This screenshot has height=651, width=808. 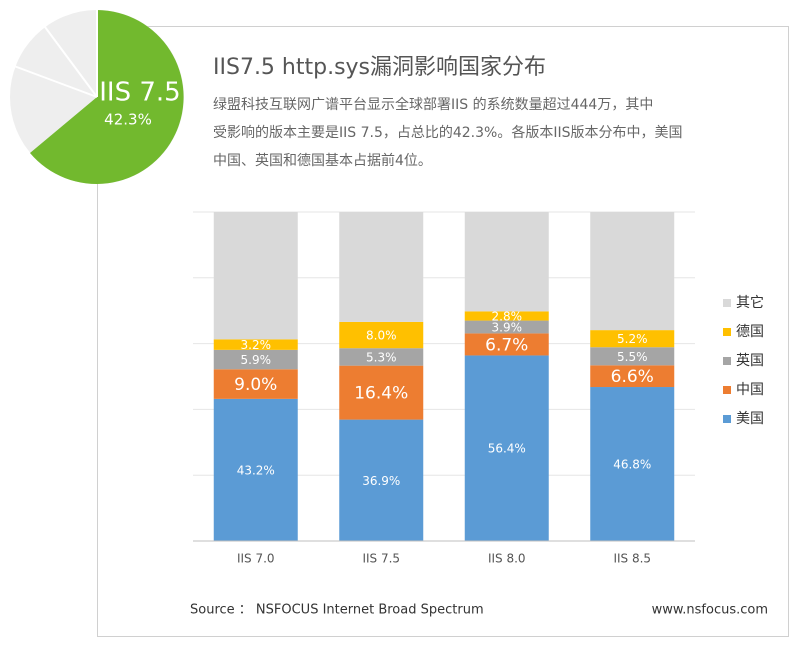 I want to click on value-label: 5.3%, so click(x=381, y=357).